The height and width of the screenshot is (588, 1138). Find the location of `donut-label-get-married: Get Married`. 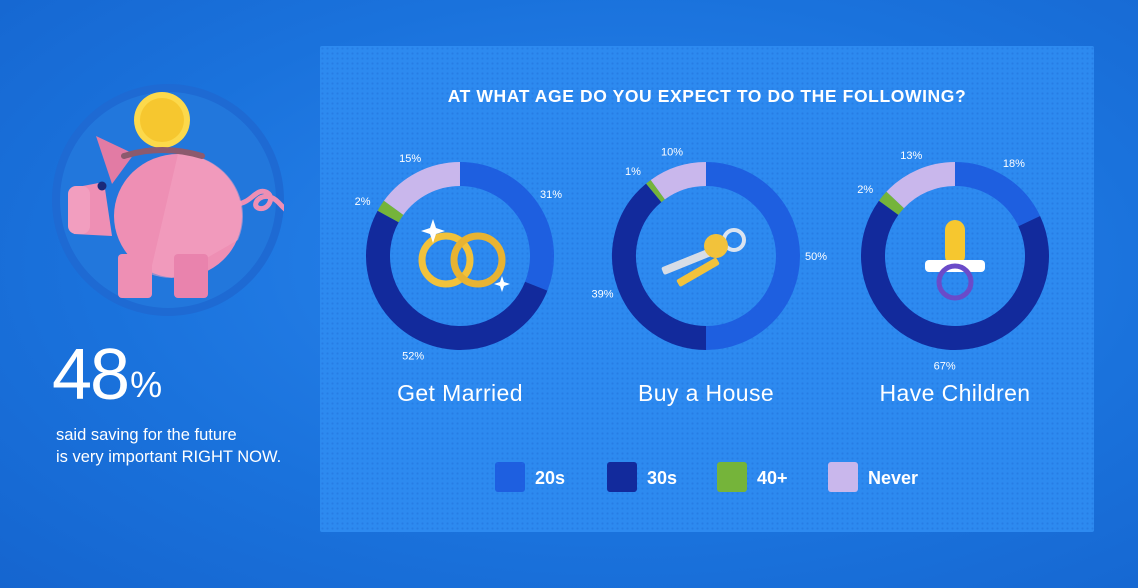

donut-label-get-married: Get Married is located at coordinates (460, 393).